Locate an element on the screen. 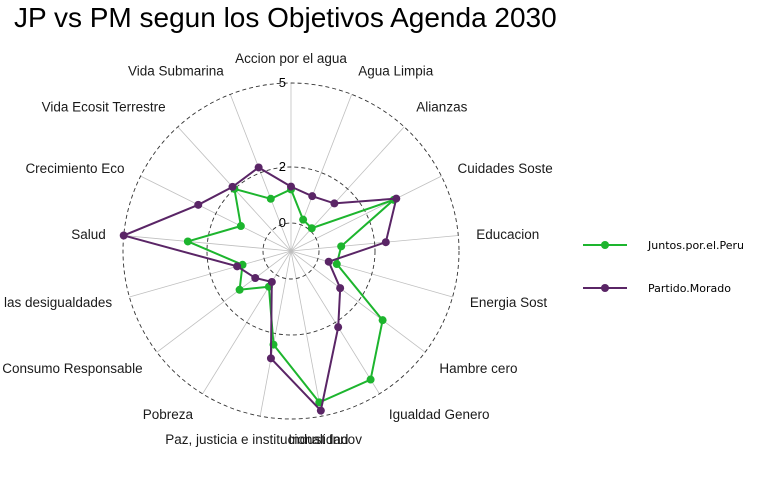 The height and width of the screenshot is (483, 773). grid-ring is located at coordinates (291, 251).